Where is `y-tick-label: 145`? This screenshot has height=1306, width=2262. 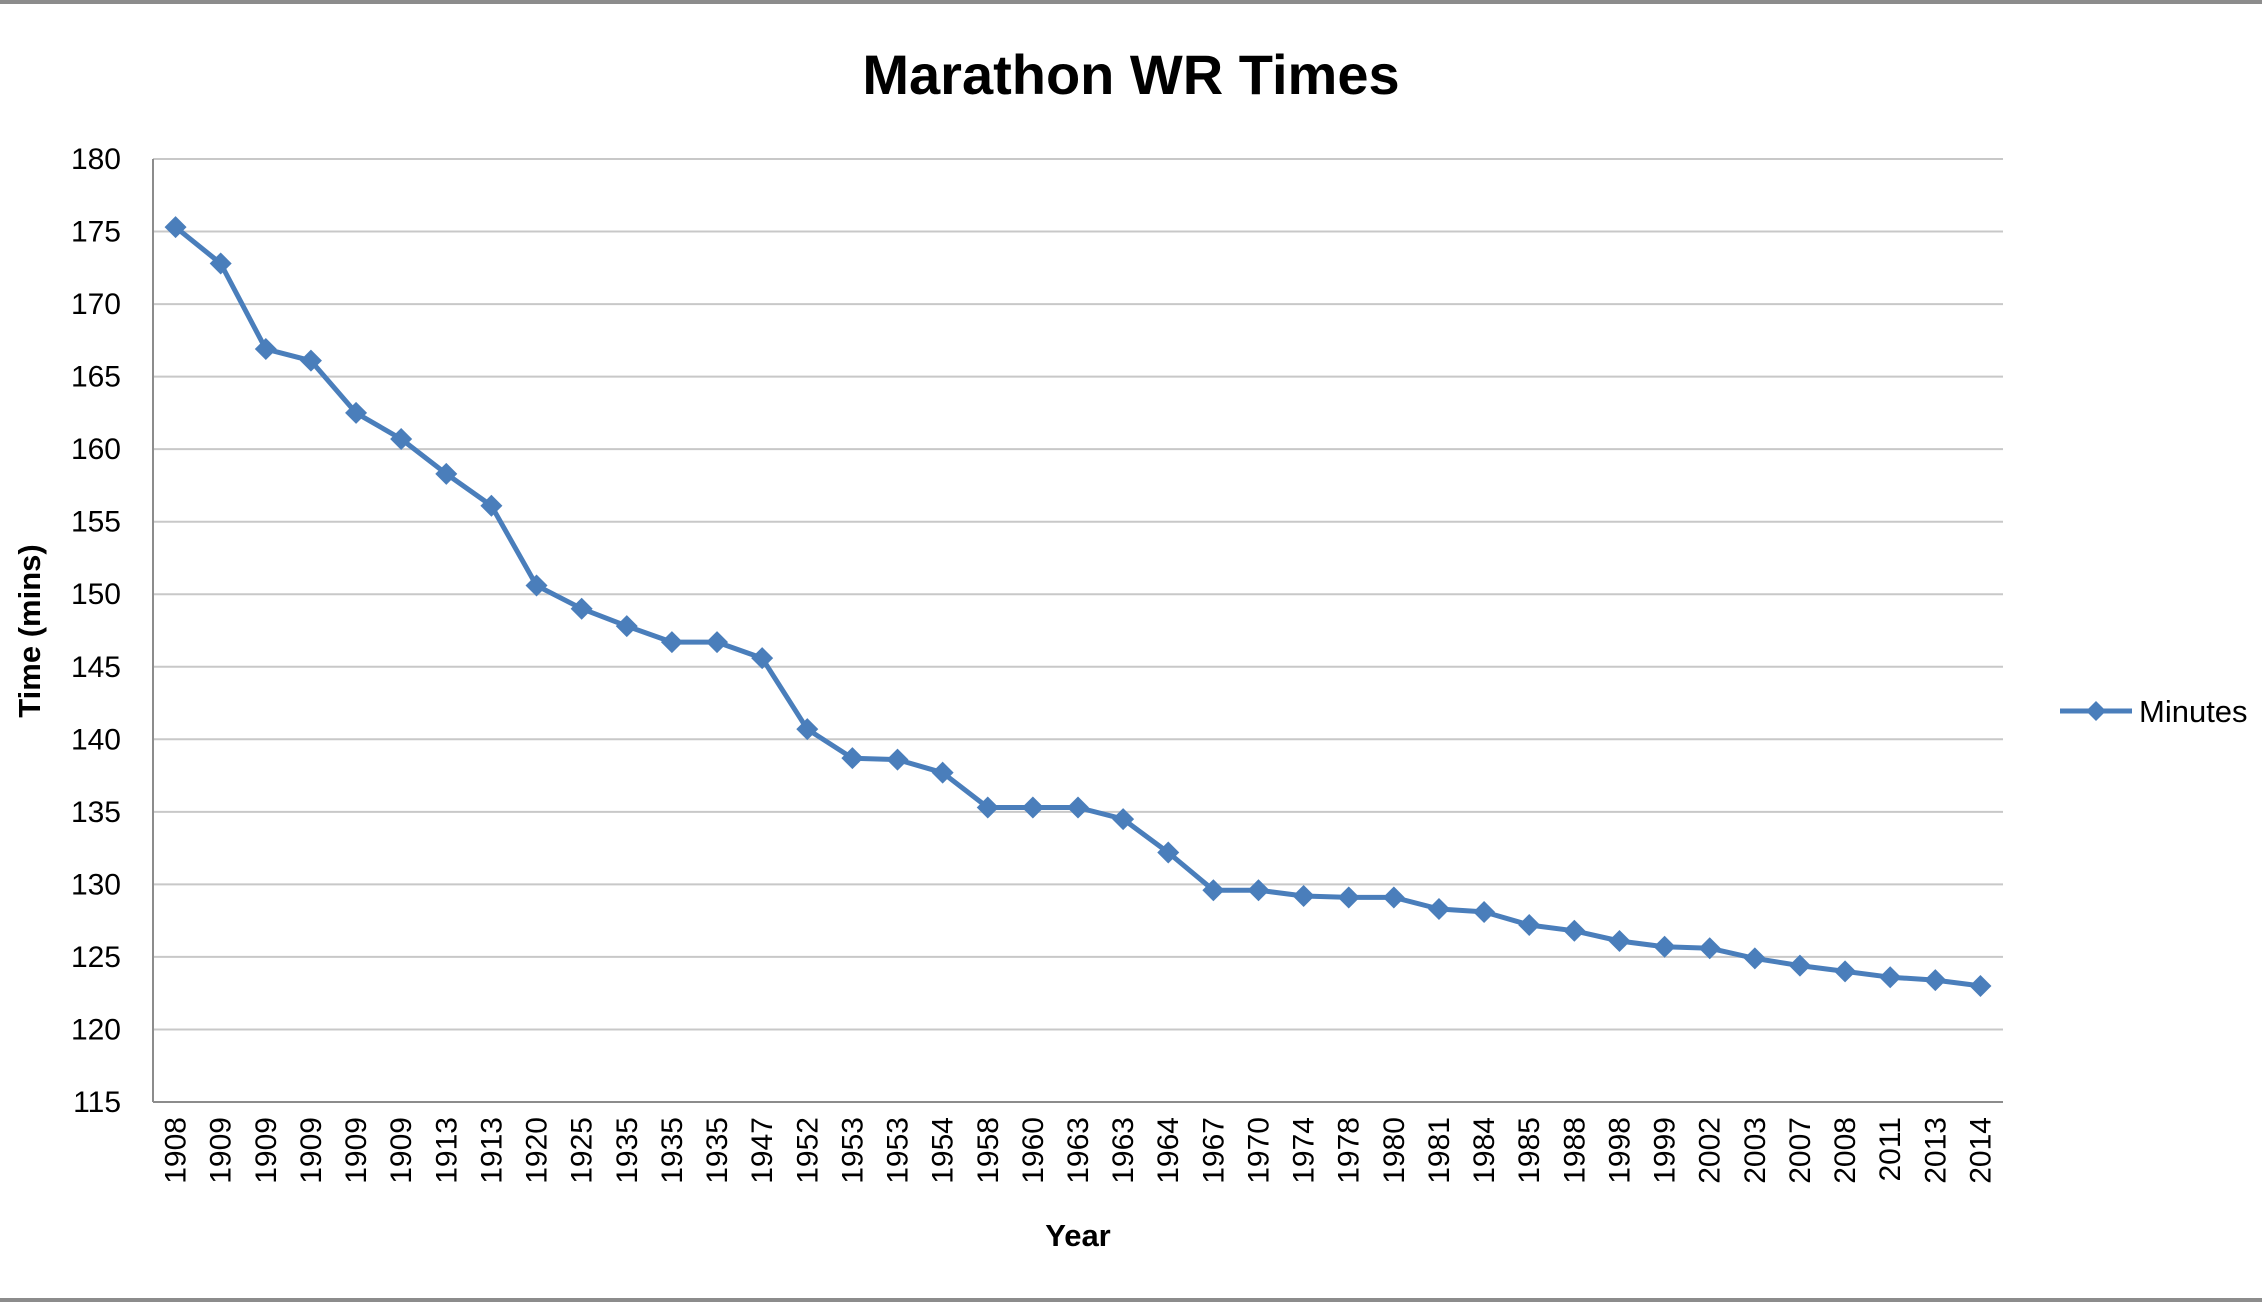 y-tick-label: 145 is located at coordinates (96, 667).